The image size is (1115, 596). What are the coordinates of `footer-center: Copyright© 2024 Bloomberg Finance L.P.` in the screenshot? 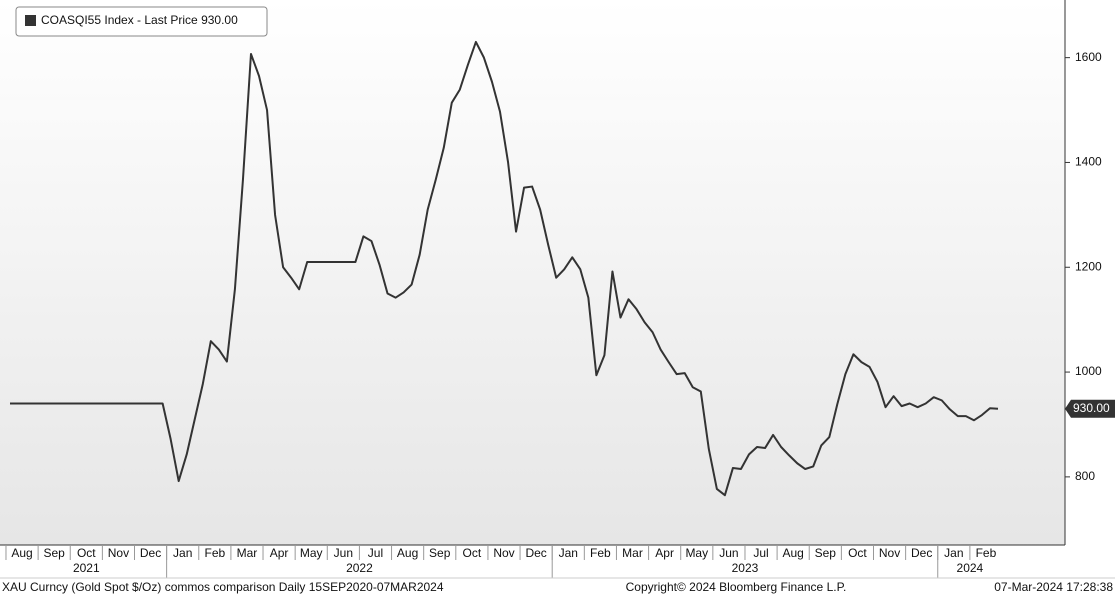 It's located at (736, 587).